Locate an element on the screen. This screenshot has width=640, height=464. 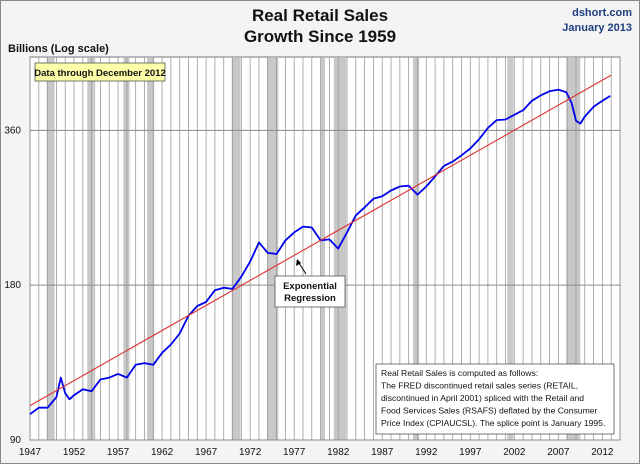
x-tick-label: 2002 is located at coordinates (514, 452).